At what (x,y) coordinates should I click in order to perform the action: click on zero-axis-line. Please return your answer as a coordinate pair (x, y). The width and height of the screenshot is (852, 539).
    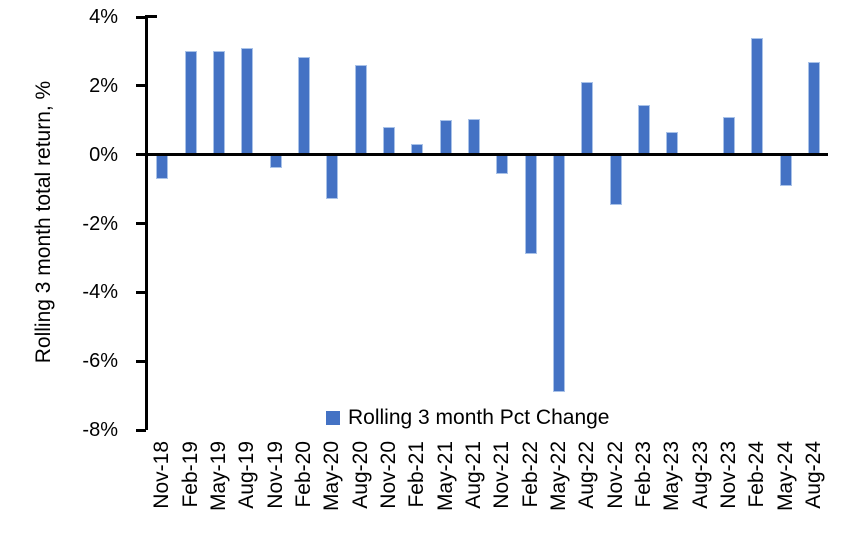
    Looking at the image, I should click on (486, 155).